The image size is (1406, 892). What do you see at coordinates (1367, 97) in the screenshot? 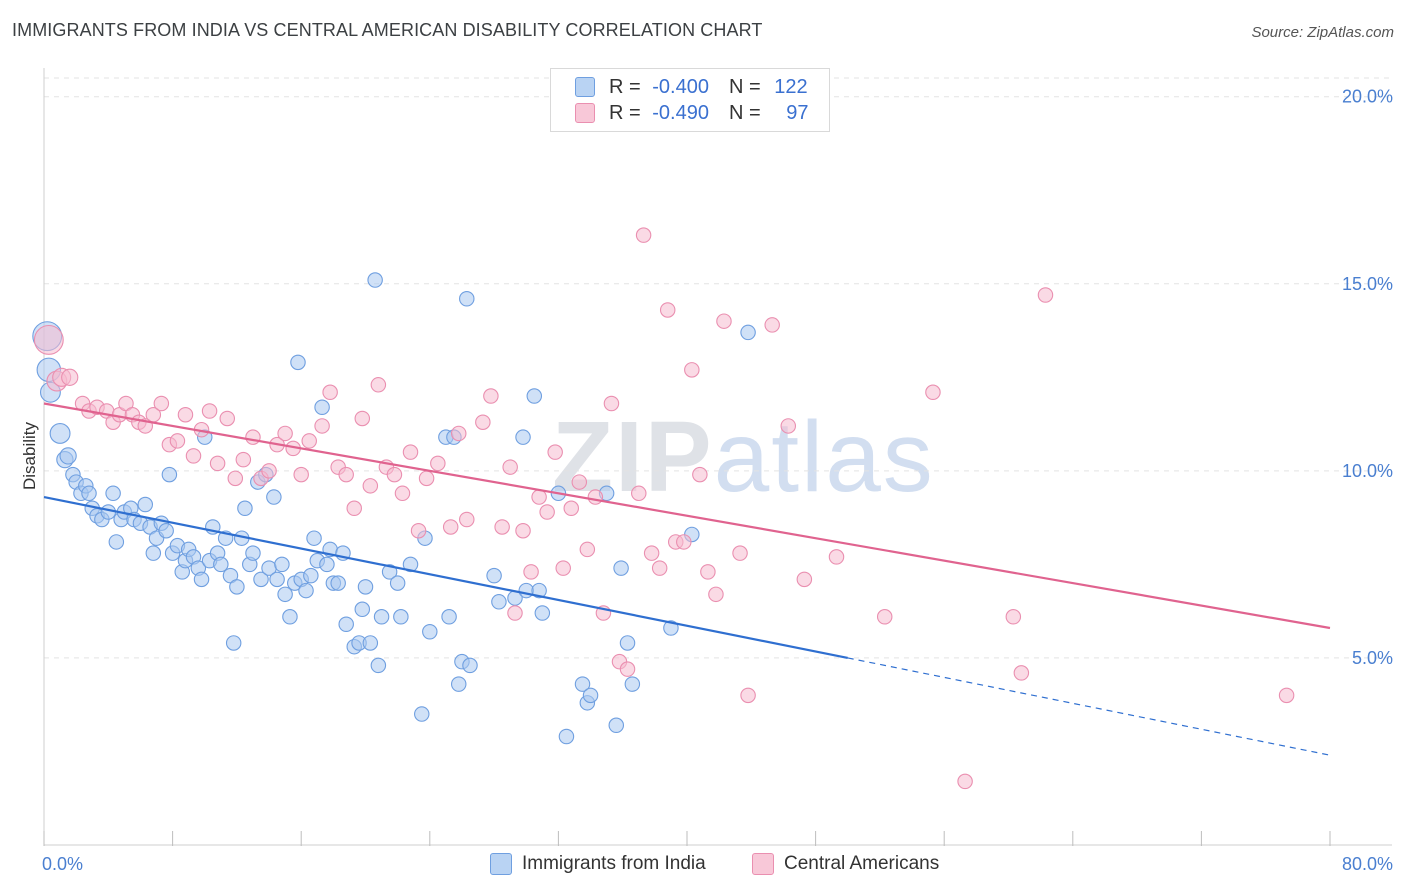
I see `y-tick-label: 20.0%` at bounding box center [1367, 97].